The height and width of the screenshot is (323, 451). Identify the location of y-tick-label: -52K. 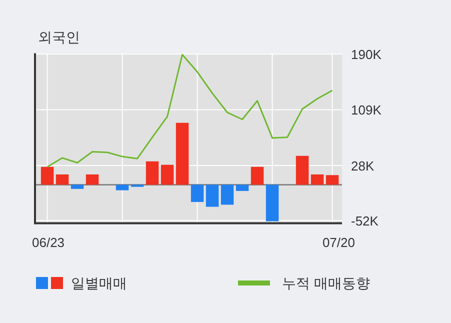
(365, 221).